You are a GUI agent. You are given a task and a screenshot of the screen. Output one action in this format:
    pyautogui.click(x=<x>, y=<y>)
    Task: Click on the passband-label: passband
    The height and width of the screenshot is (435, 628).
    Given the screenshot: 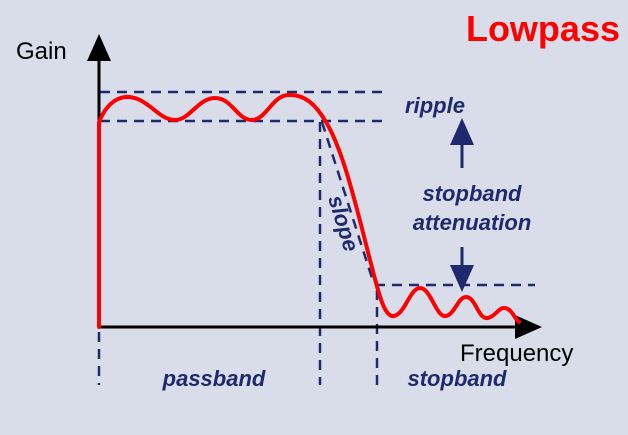 What is the action you would take?
    pyautogui.click(x=214, y=378)
    